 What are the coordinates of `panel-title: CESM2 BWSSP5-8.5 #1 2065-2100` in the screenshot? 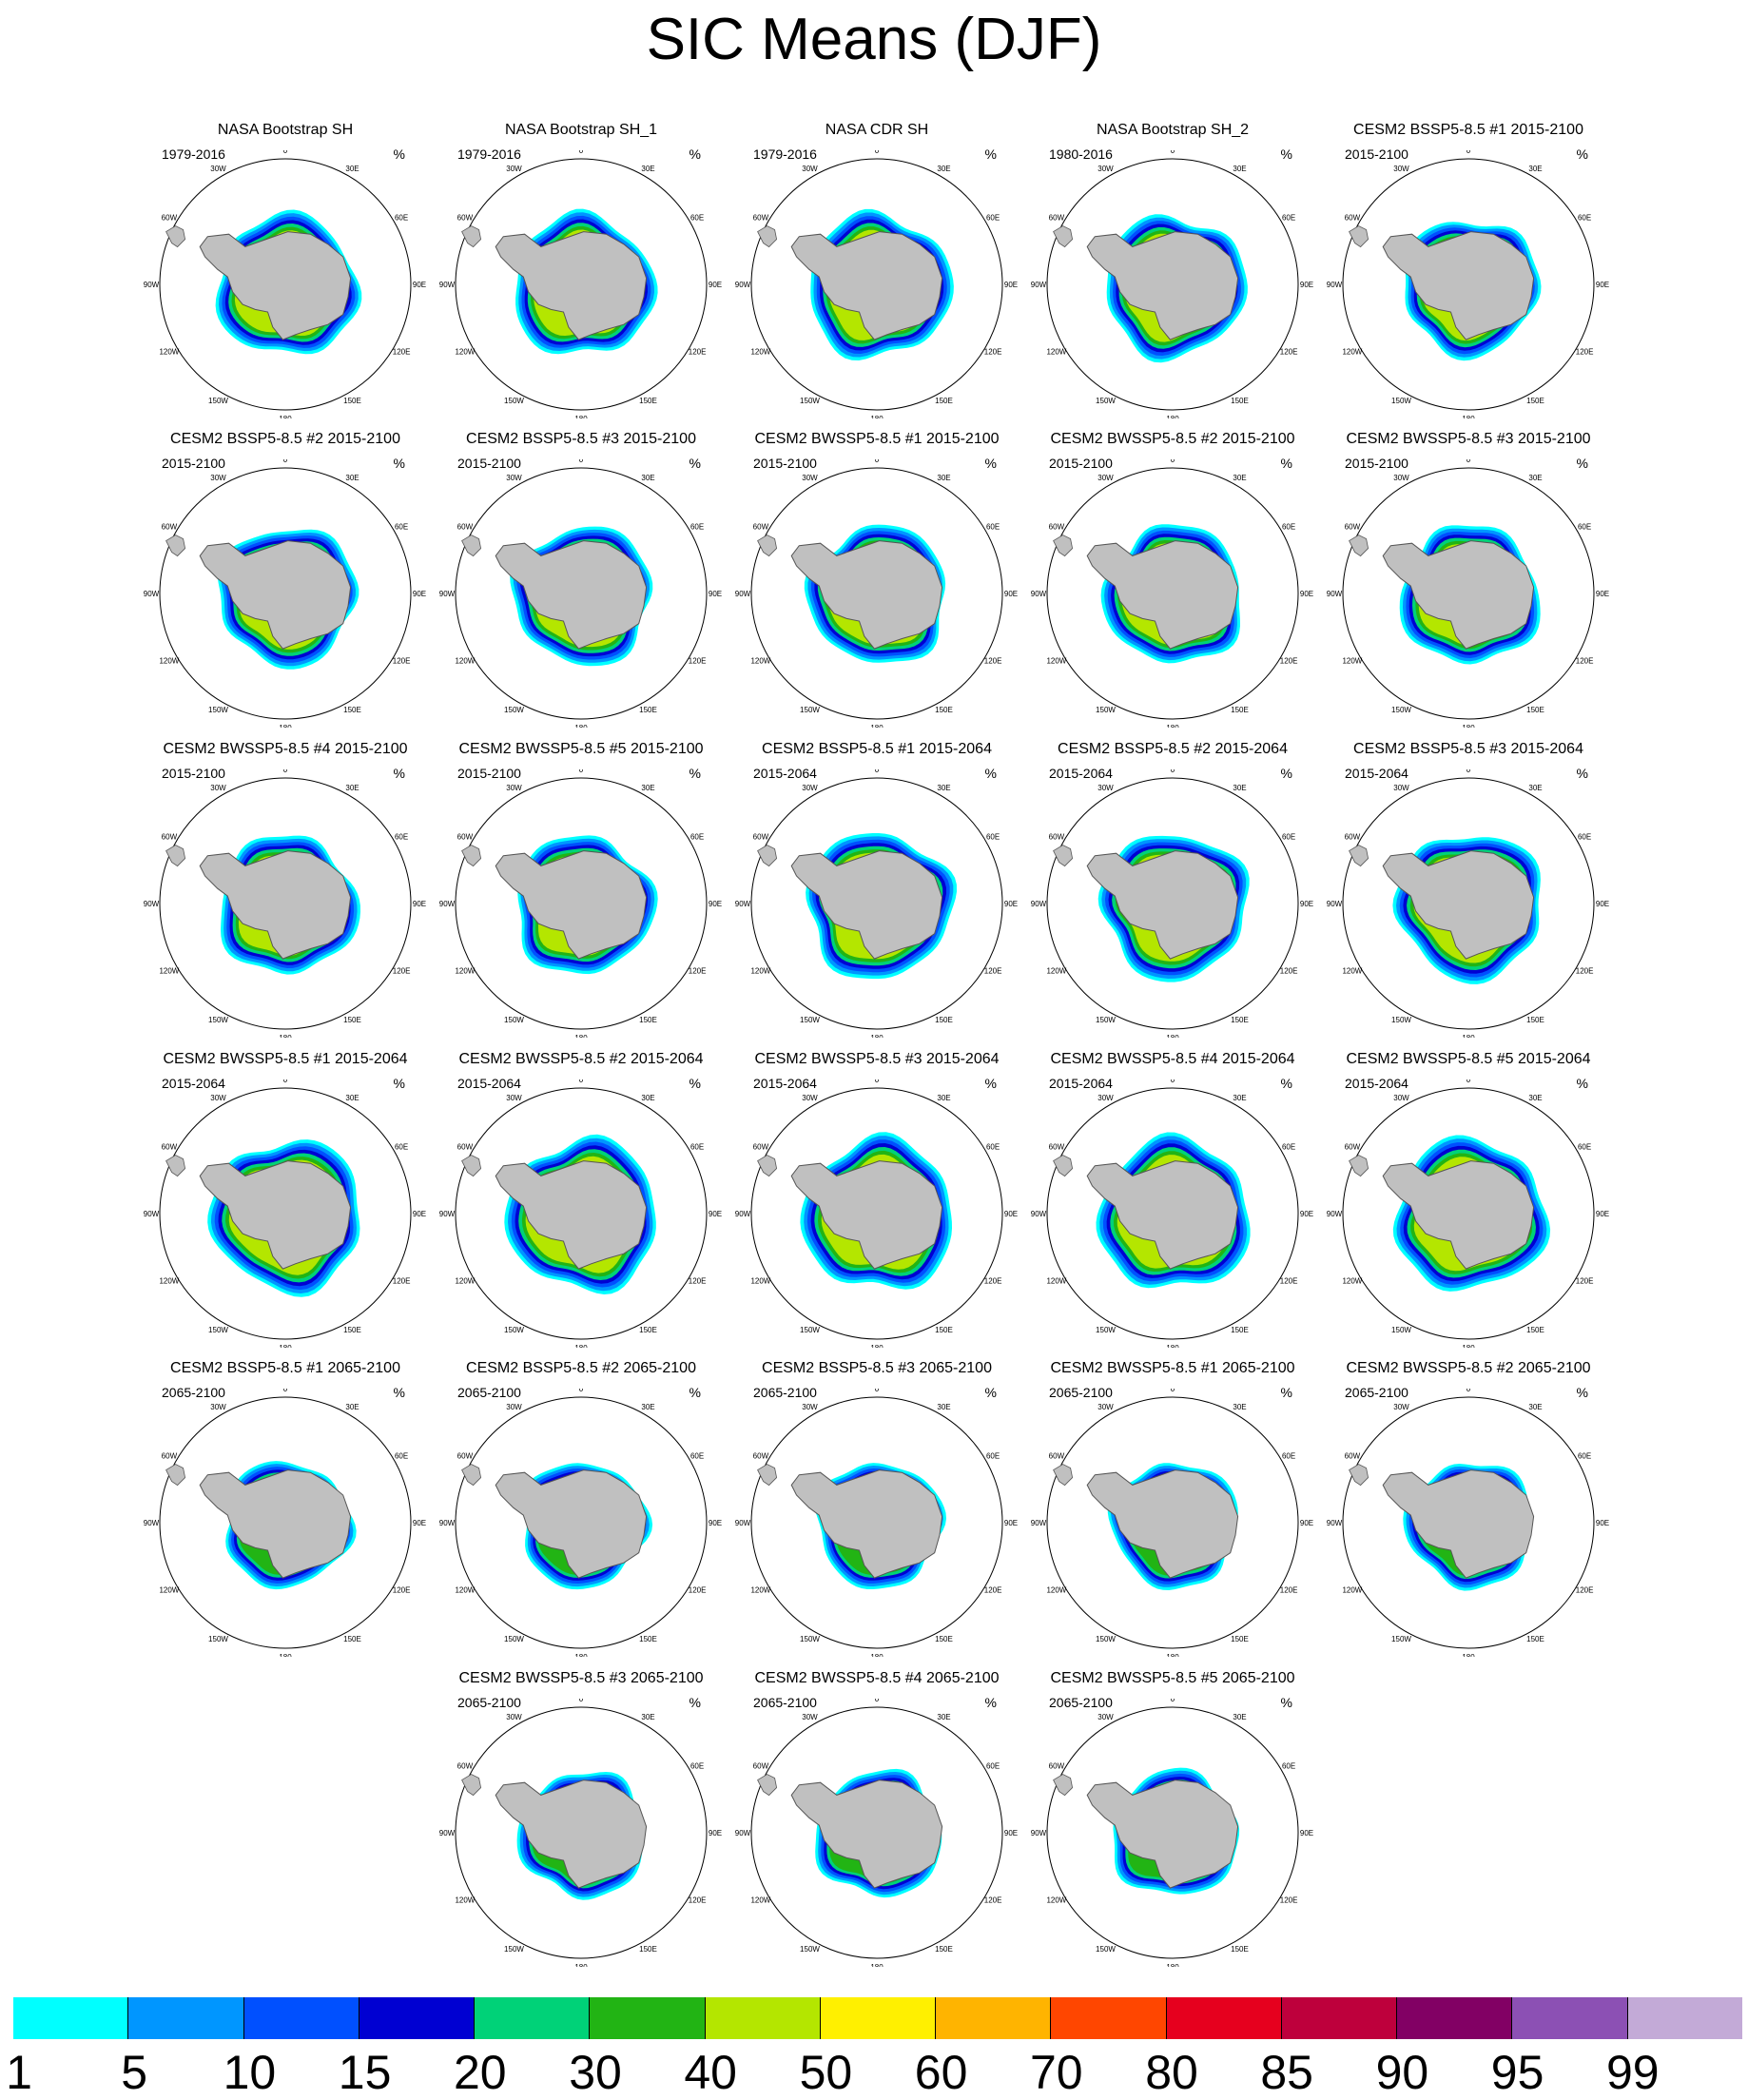 It's located at (1172, 1368).